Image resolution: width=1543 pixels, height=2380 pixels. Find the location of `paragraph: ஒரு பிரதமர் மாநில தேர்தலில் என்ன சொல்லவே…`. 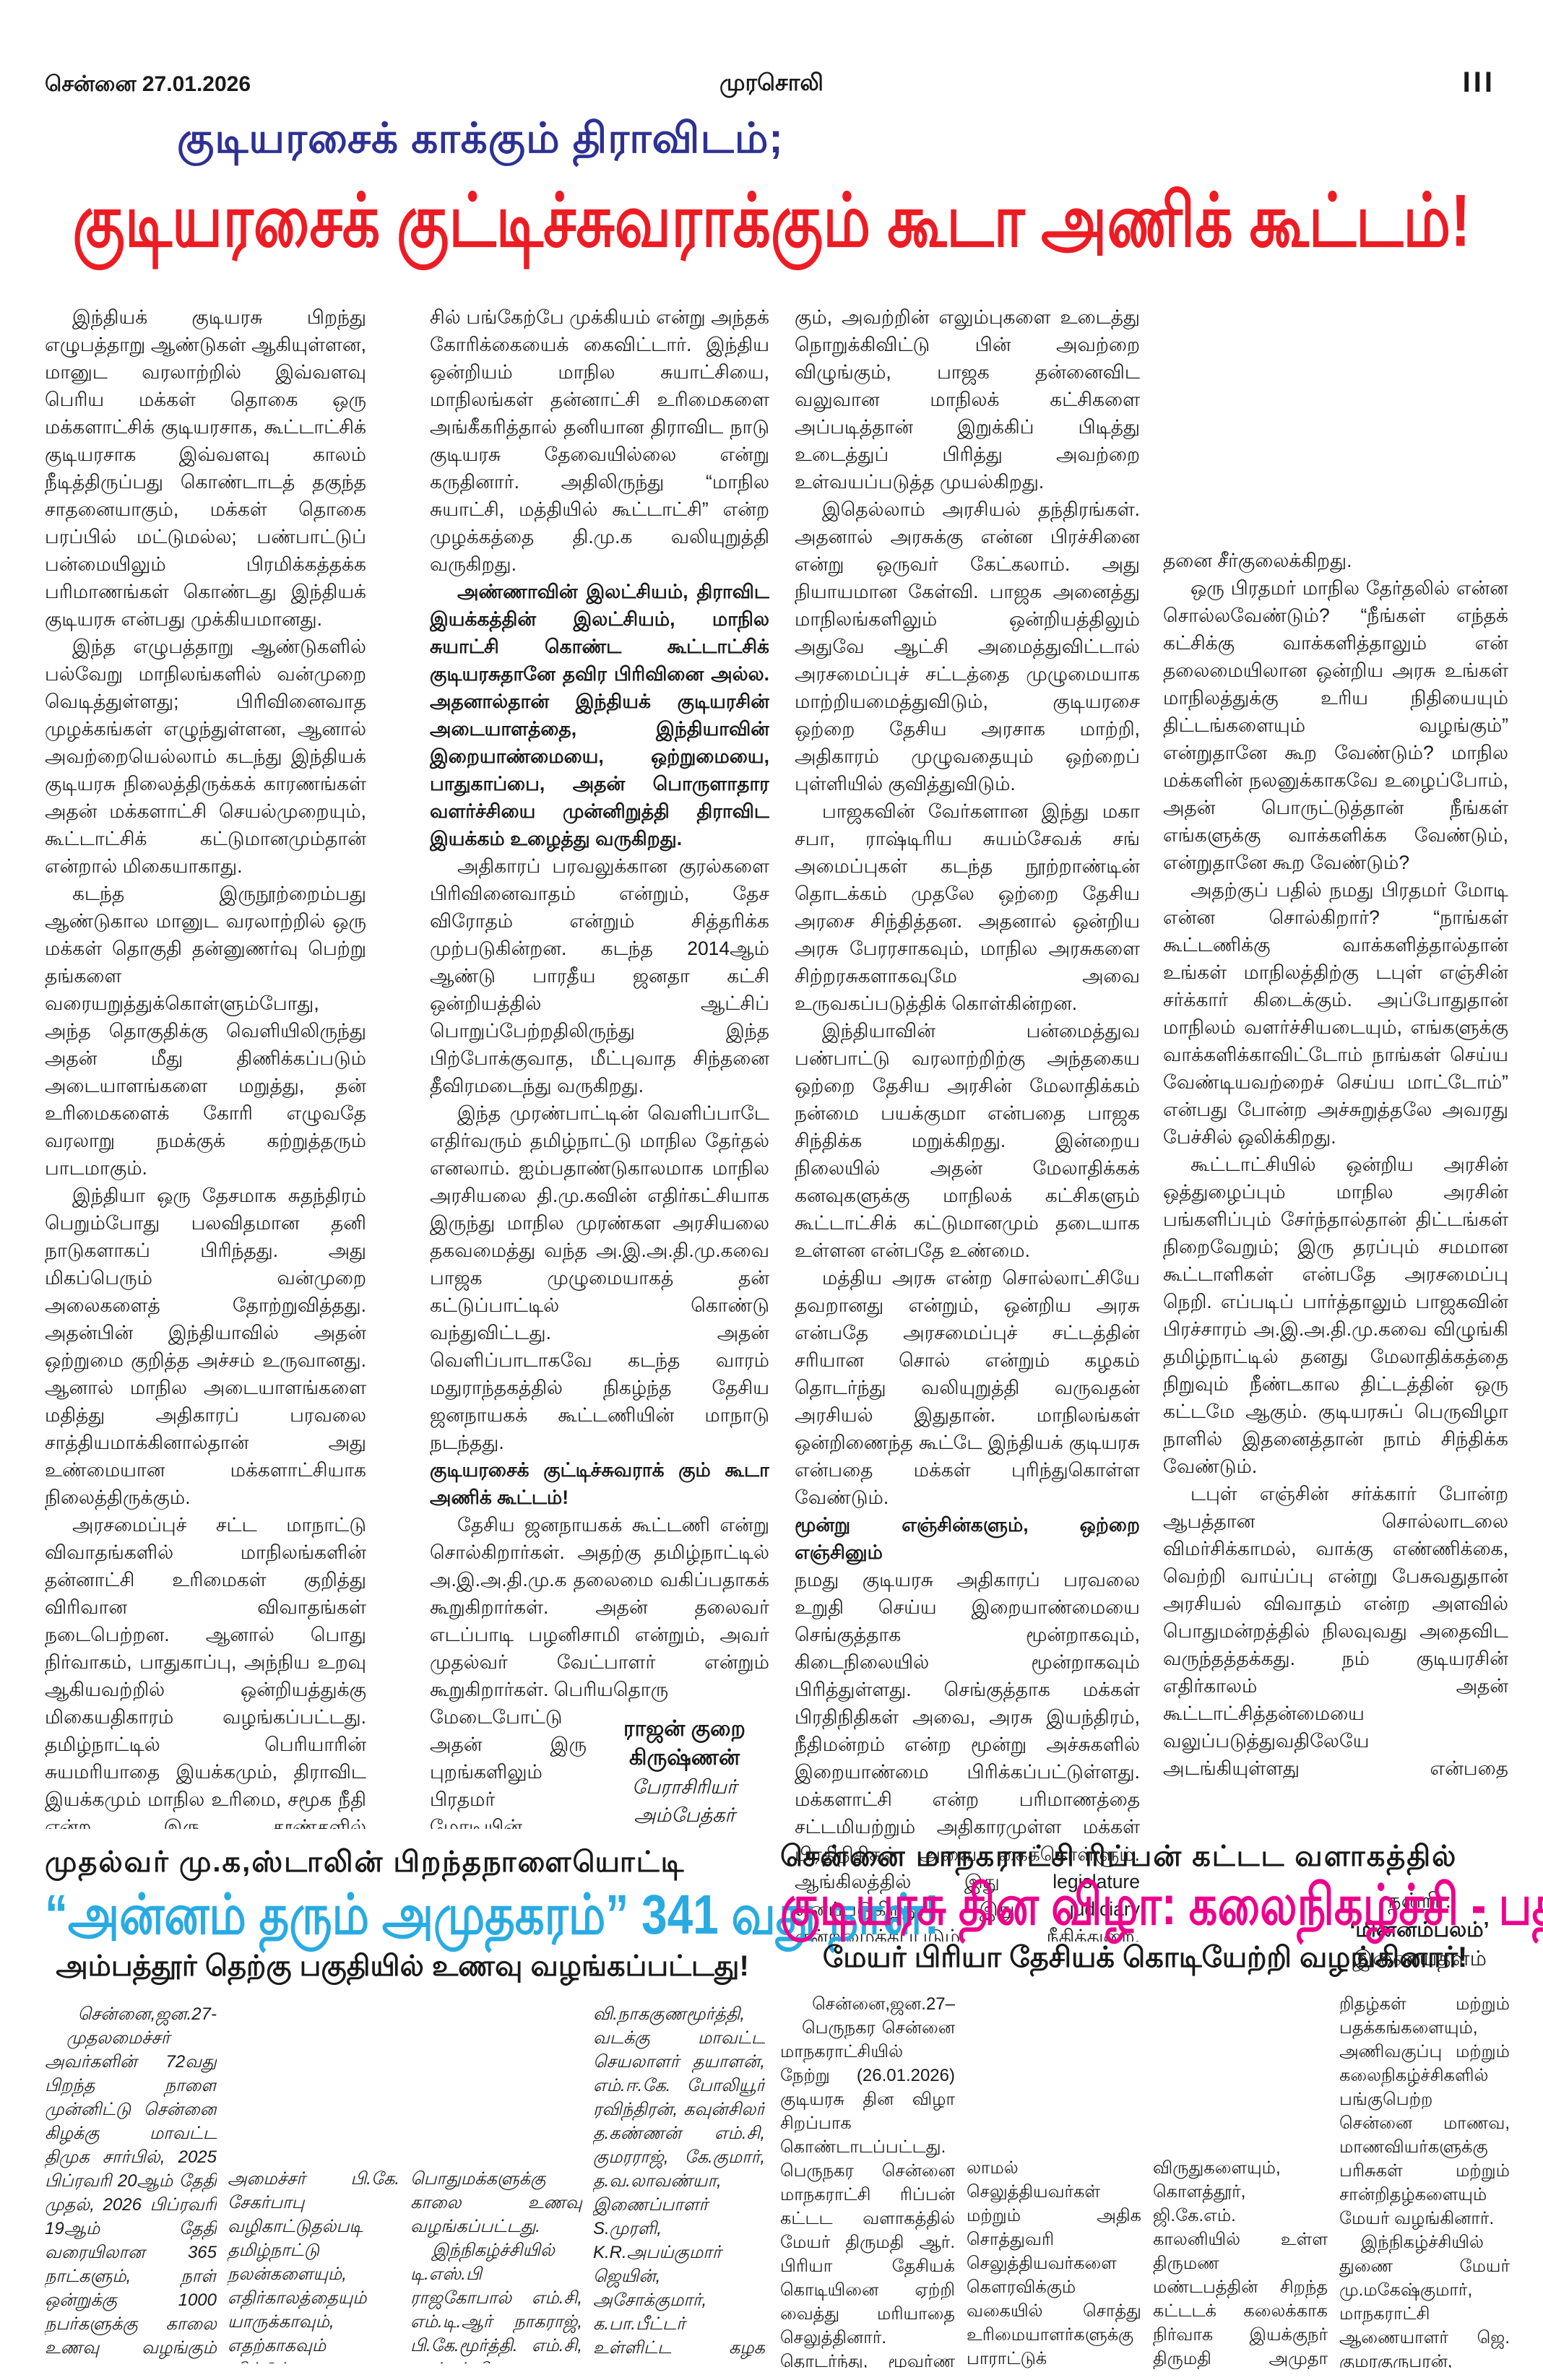

paragraph: ஒரு பிரதமர் மாநில தேர்தலில் என்ன சொல்லவே… is located at coordinates (1335, 725).